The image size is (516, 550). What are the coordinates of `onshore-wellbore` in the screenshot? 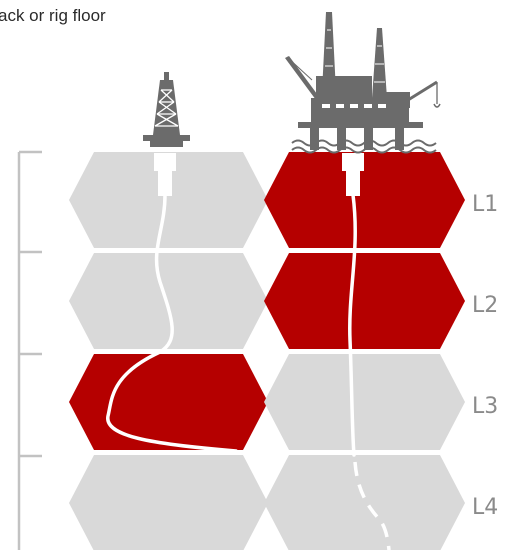 It's located at (172, 303).